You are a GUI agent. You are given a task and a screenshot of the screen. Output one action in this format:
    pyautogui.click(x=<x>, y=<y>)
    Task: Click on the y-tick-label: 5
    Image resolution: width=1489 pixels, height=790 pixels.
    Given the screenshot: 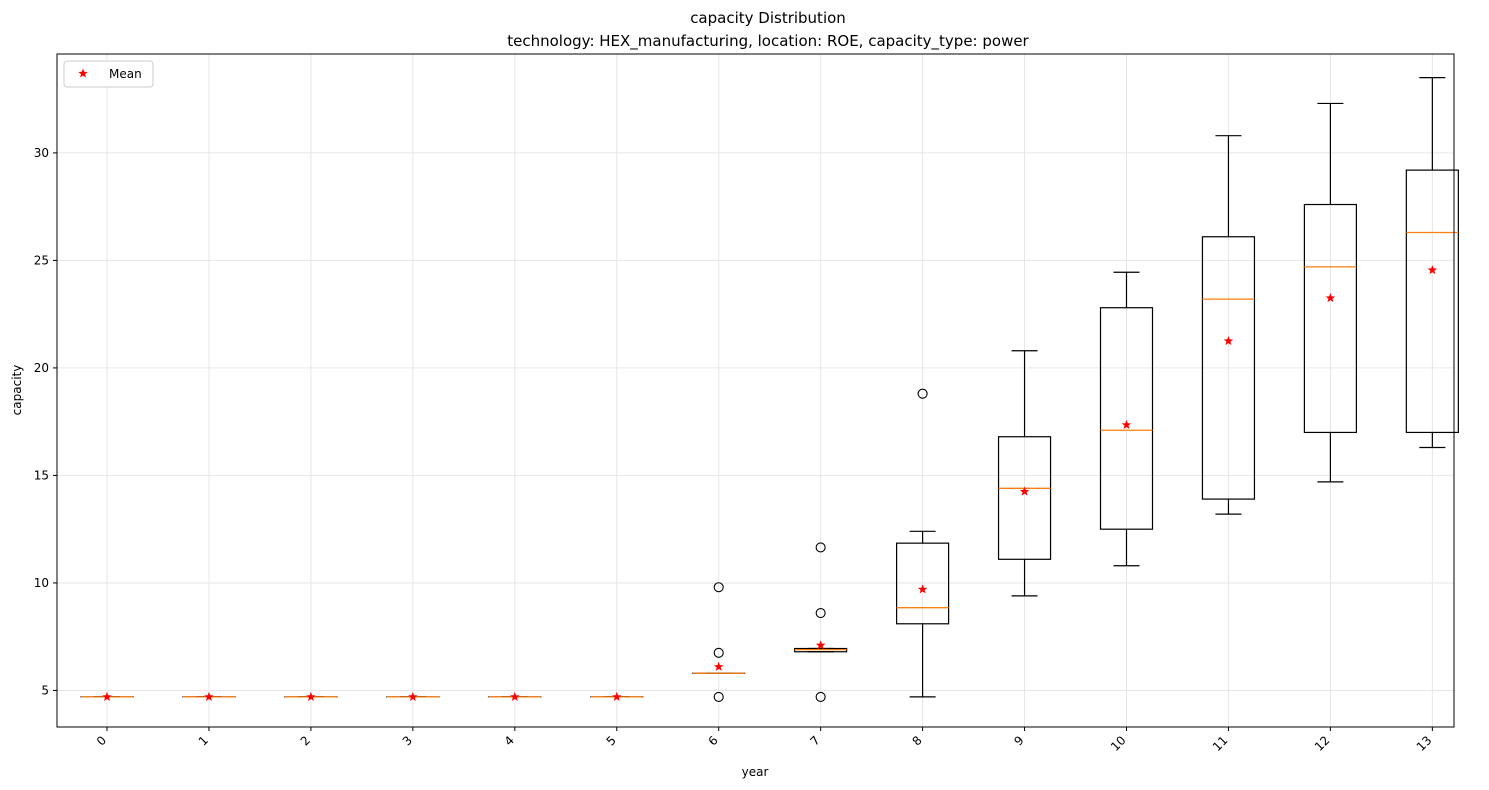 What is the action you would take?
    pyautogui.click(x=45, y=690)
    